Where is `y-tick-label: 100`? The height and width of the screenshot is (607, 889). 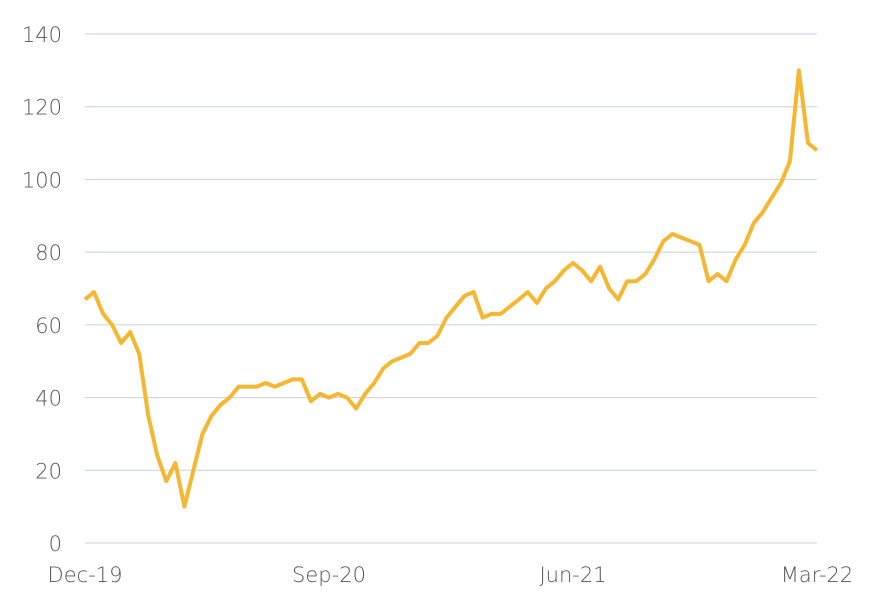 y-tick-label: 100 is located at coordinates (42, 180).